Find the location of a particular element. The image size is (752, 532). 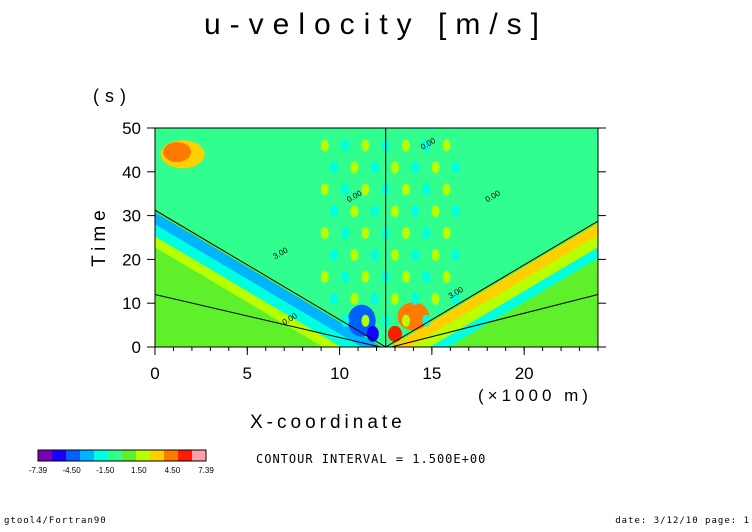

contour-right-front is located at coordinates (491, 283).